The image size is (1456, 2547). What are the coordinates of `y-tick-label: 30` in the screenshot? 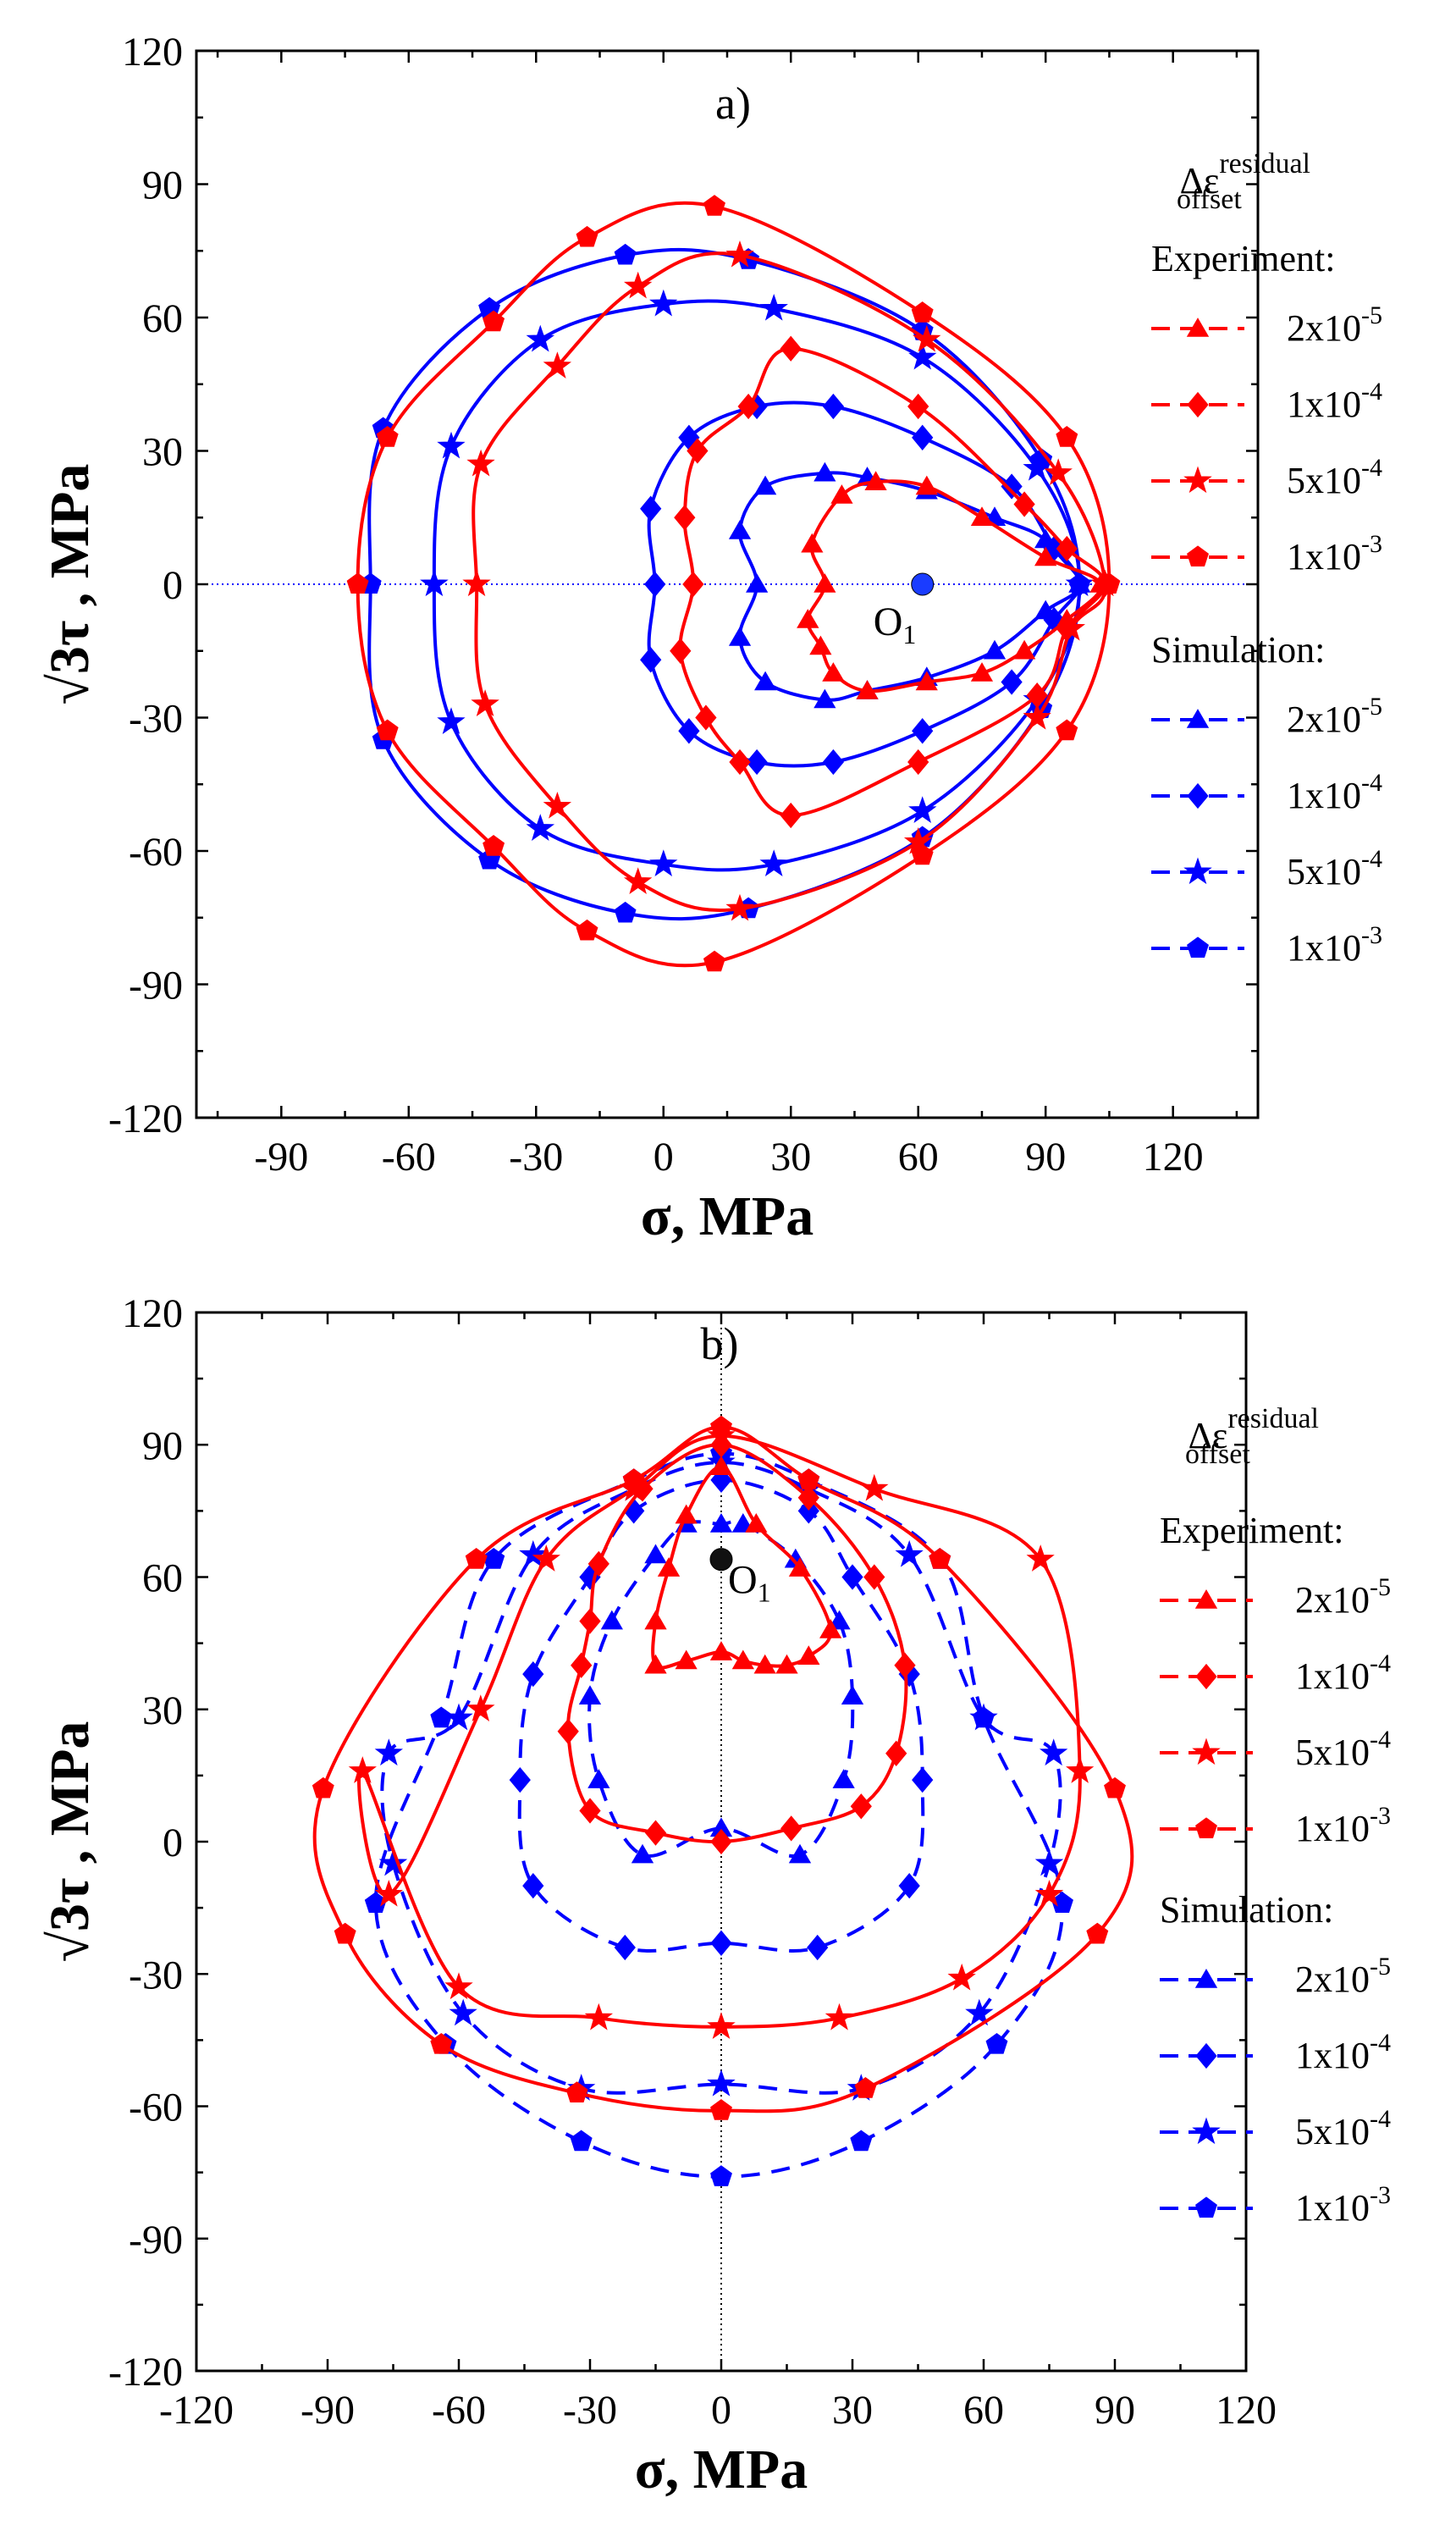 It's located at (162, 1710).